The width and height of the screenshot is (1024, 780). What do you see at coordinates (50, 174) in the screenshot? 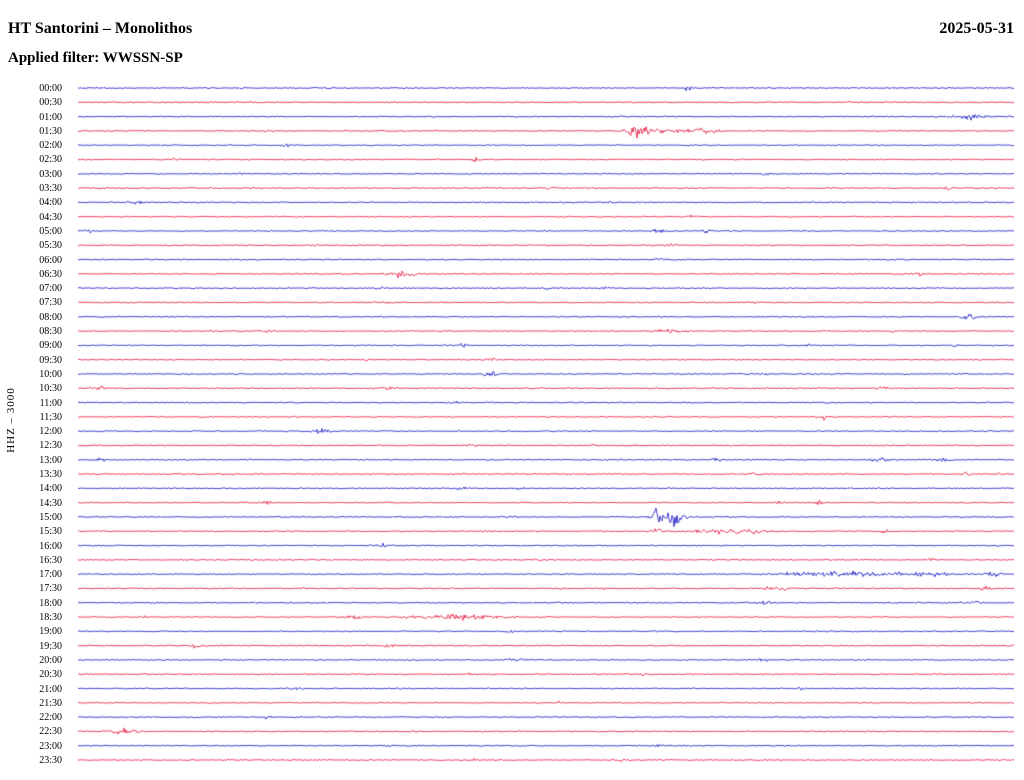
I see `row-time-label: 03:00` at bounding box center [50, 174].